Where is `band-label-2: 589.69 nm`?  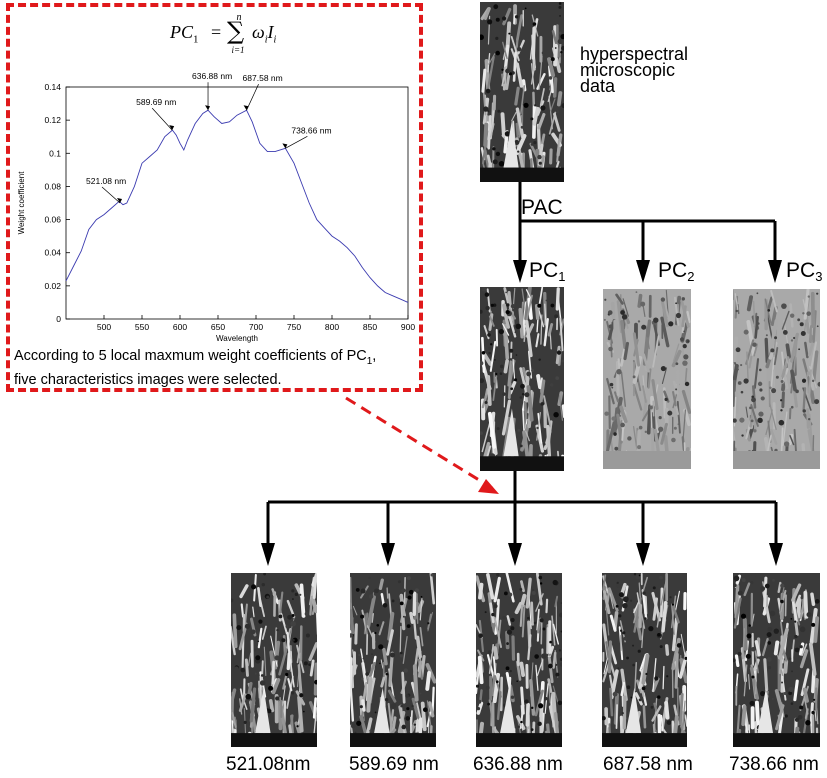 band-label-2: 589.69 nm is located at coordinates (394, 764).